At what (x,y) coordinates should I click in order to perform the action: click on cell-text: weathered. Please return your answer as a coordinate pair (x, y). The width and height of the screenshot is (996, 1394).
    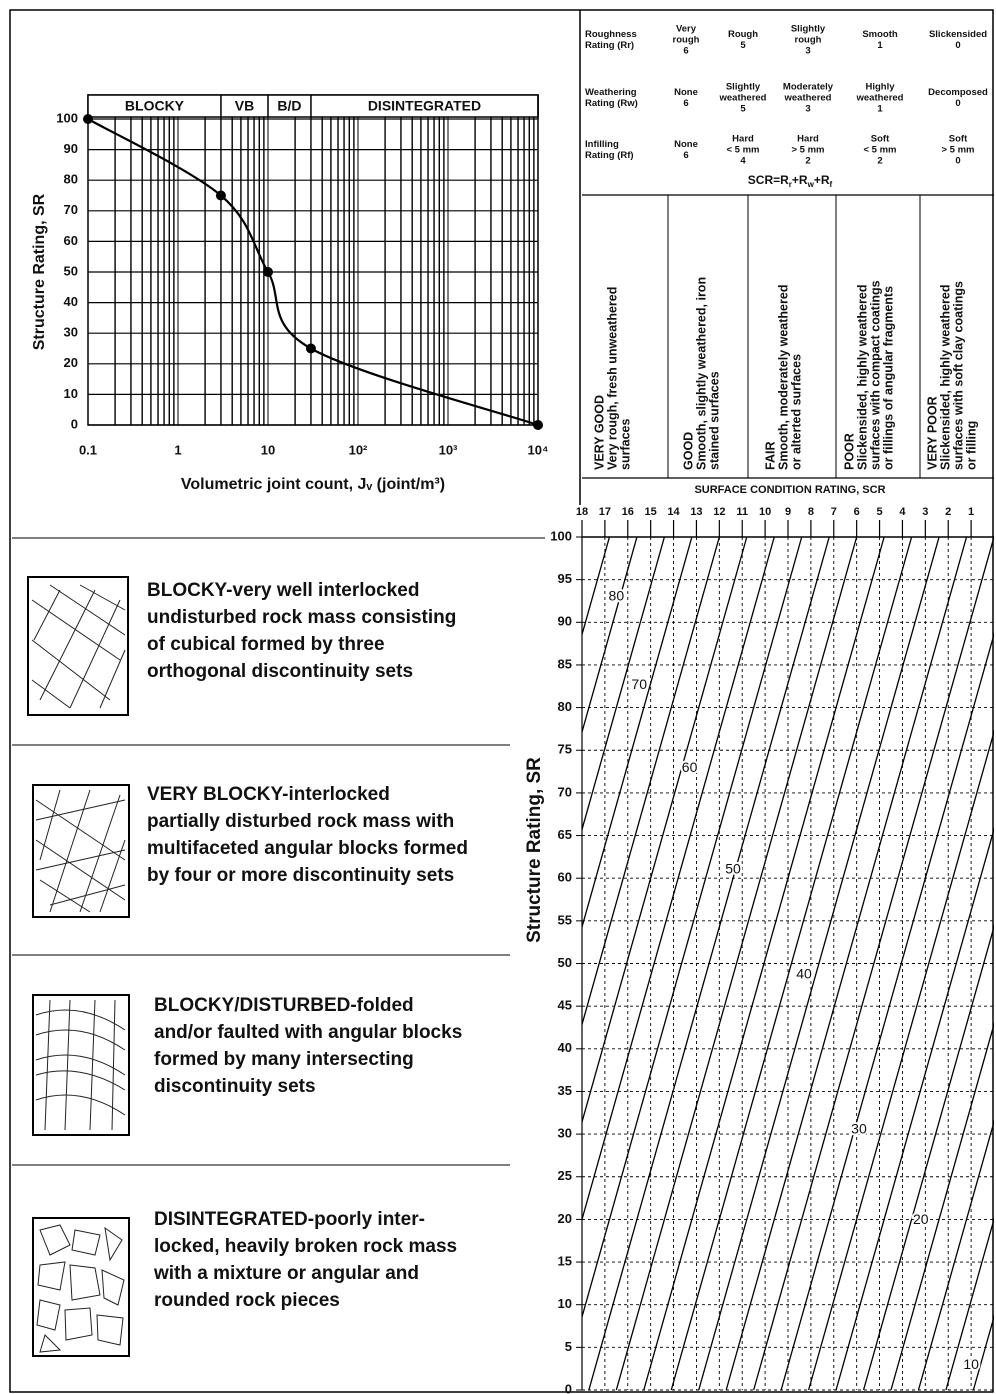
    Looking at the image, I should click on (743, 98).